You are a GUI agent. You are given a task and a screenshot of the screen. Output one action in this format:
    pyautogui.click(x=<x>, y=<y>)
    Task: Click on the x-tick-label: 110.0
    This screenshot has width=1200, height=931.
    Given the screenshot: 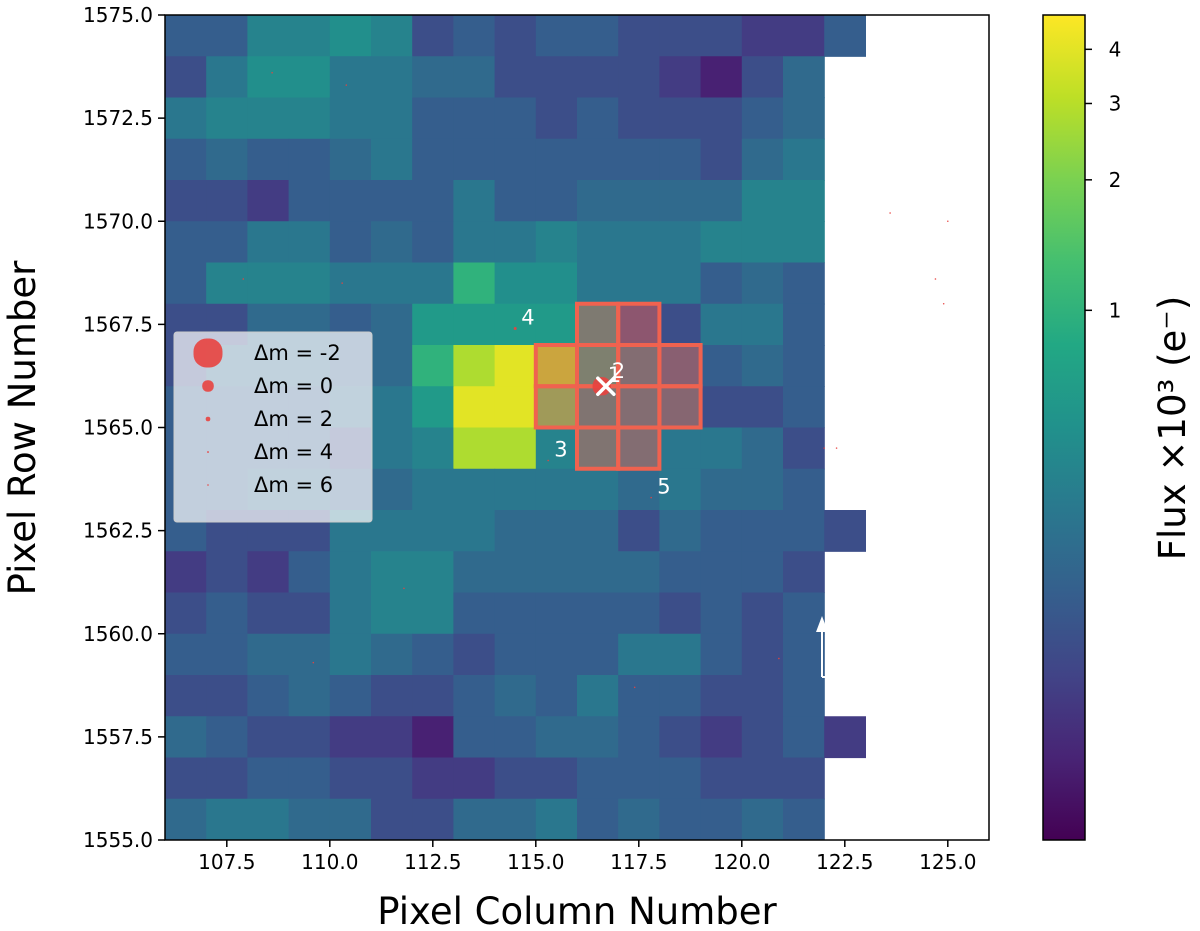 What is the action you would take?
    pyautogui.click(x=329, y=862)
    